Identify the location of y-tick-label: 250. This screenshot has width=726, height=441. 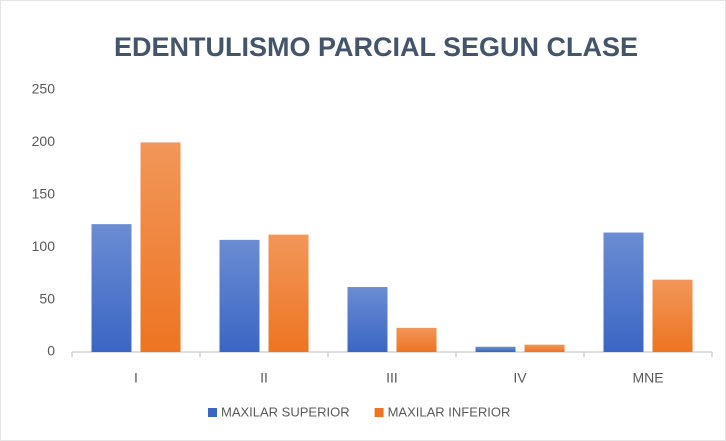
(44, 89).